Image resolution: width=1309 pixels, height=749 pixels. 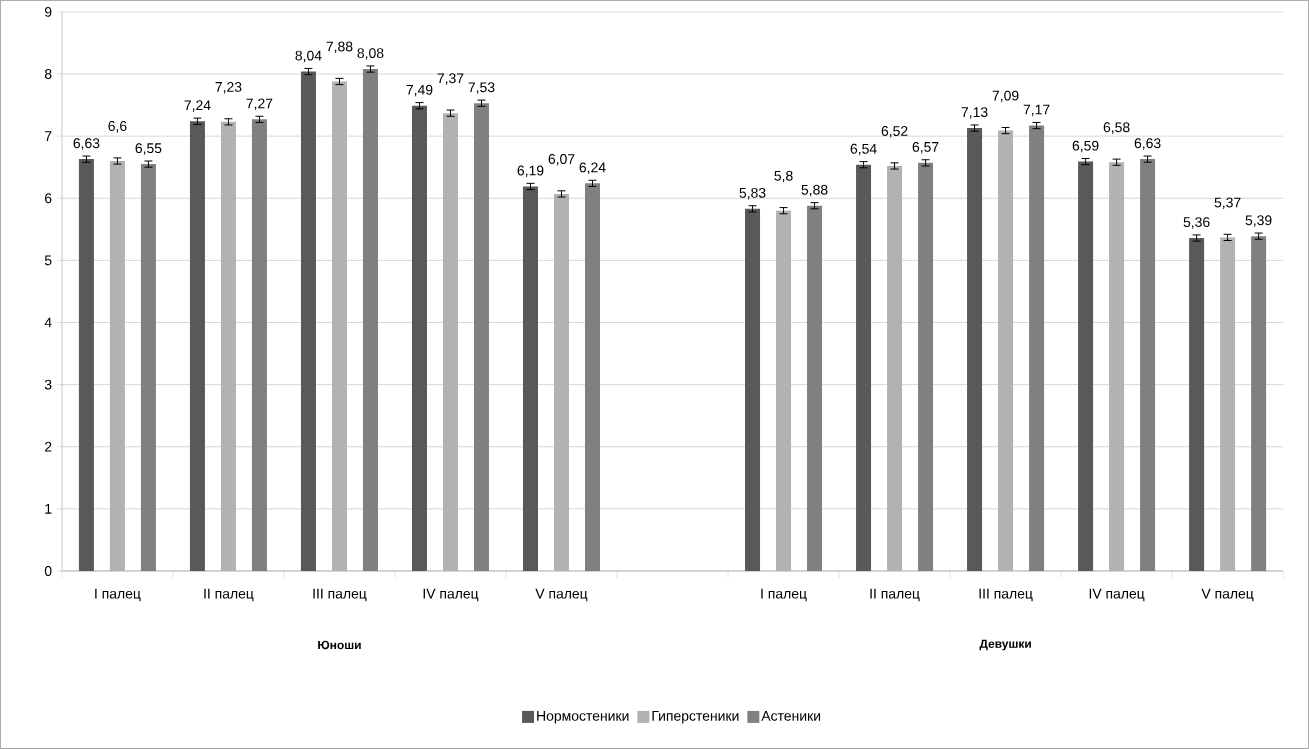 I want to click on legend-label: Нормостеники, so click(x=583, y=717).